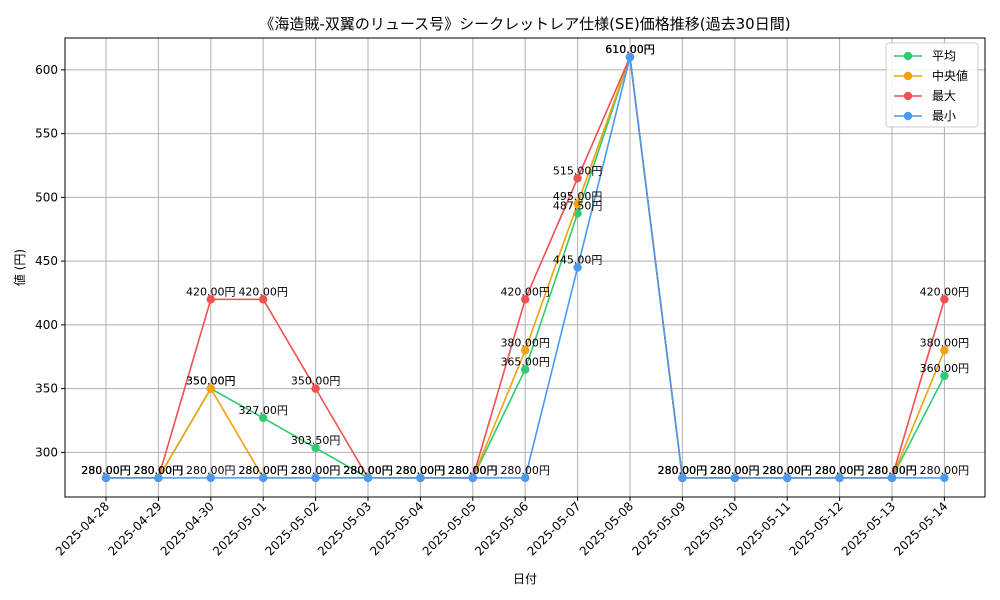 The width and height of the screenshot is (1000, 600). What do you see at coordinates (187, 528) in the screenshot?
I see `x-tick-label: 2025-04-30` at bounding box center [187, 528].